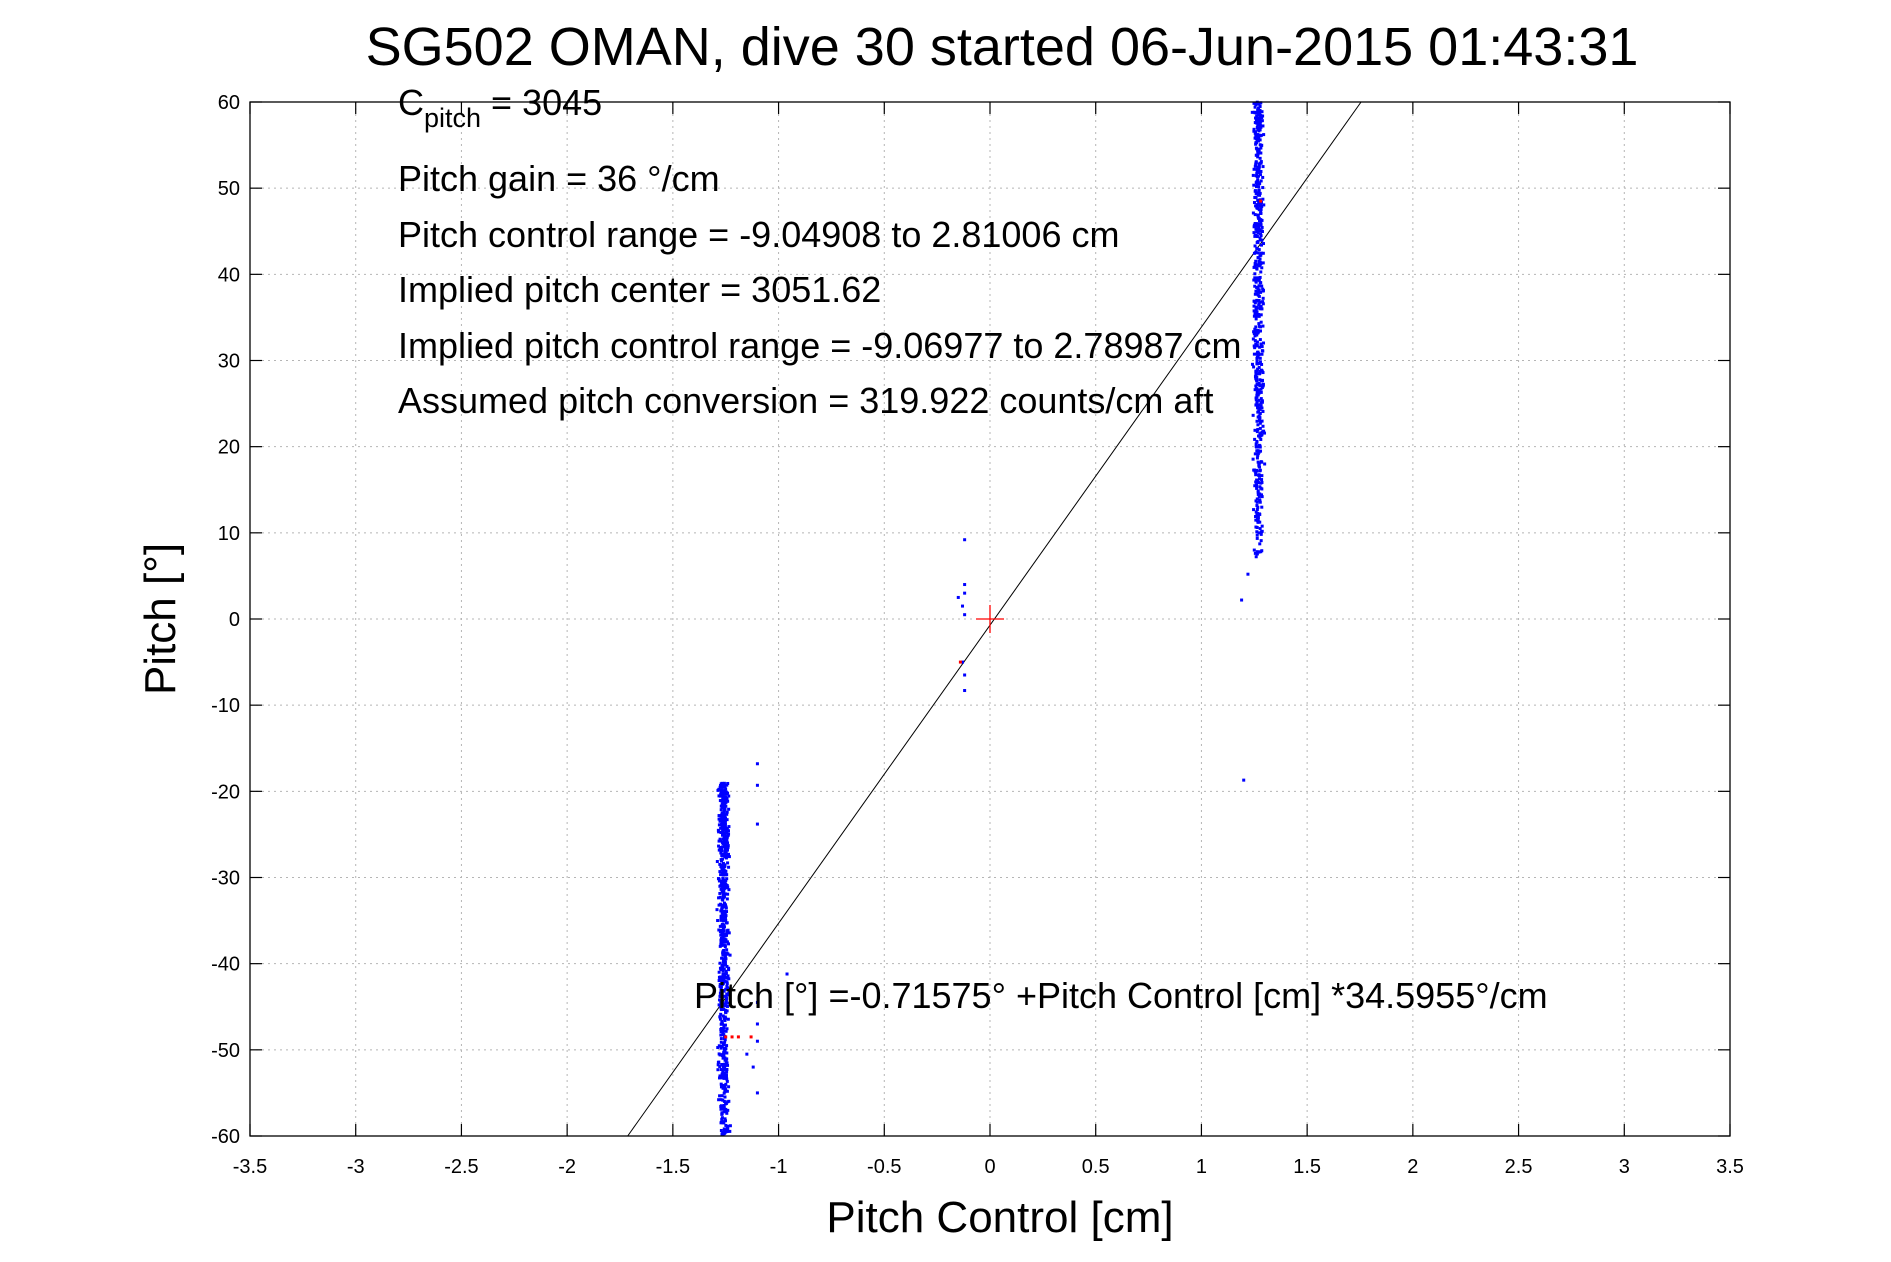  I want to click on highlight-point, so click(960, 662).